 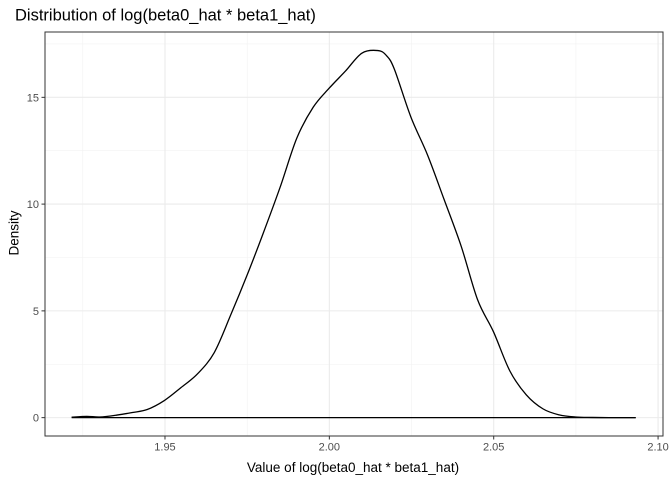 I want to click on y-axis-title: Density, so click(x=14, y=232).